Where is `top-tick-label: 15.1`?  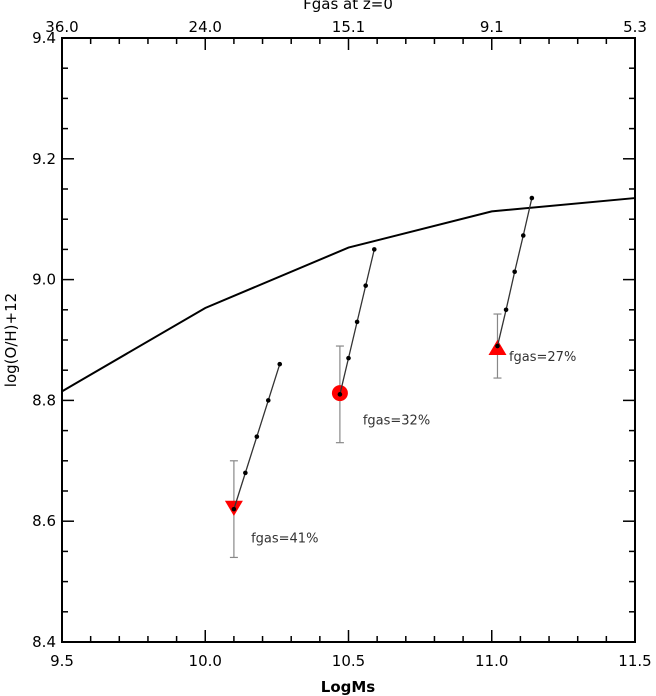
top-tick-label: 15.1 is located at coordinates (348, 27).